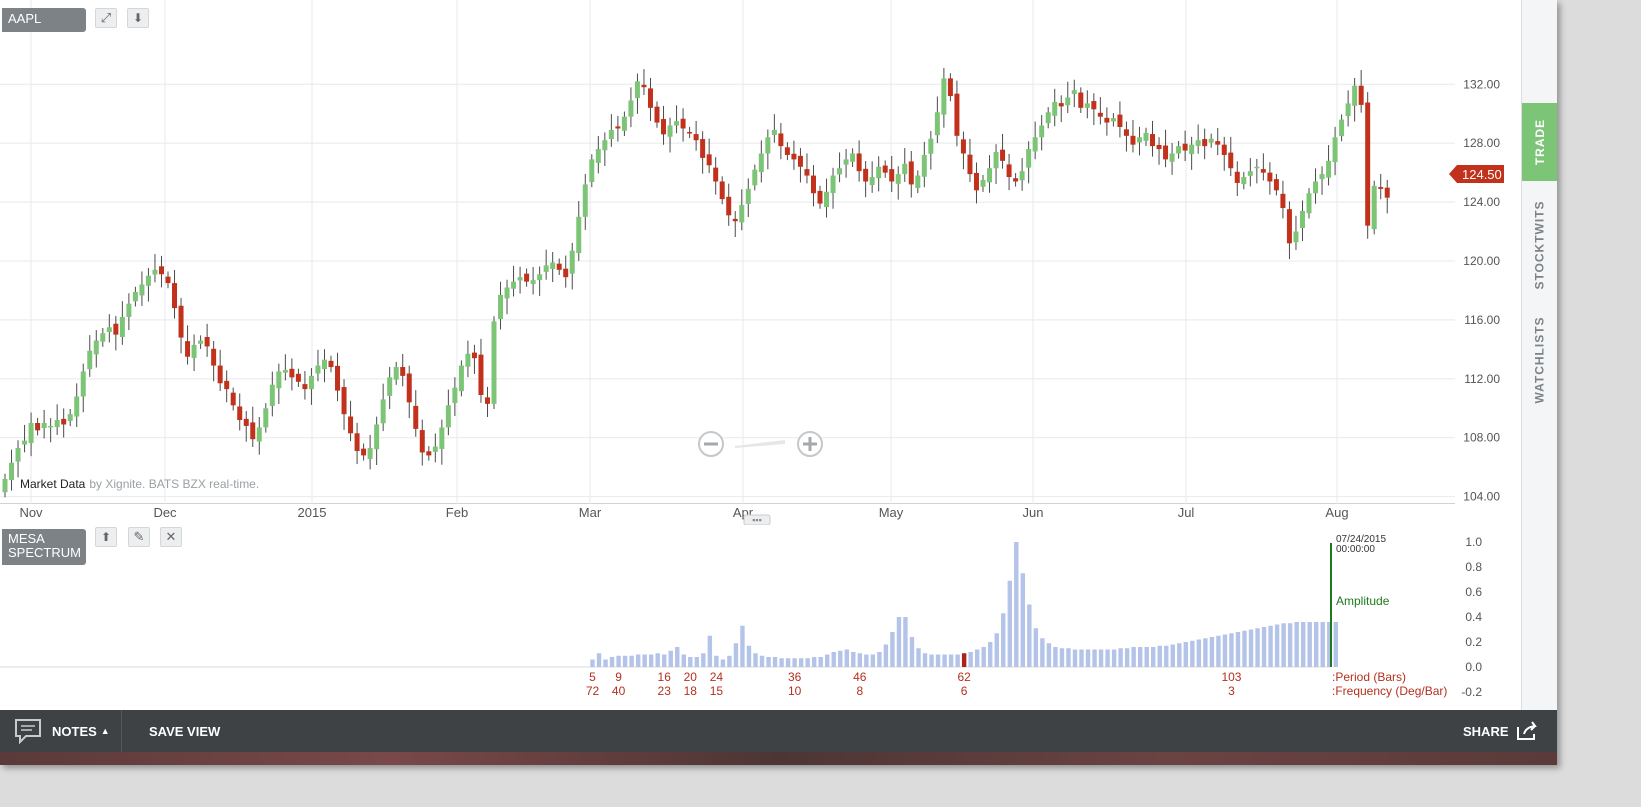  I want to click on spectrum-tick-label: 0.8, so click(1473, 567).